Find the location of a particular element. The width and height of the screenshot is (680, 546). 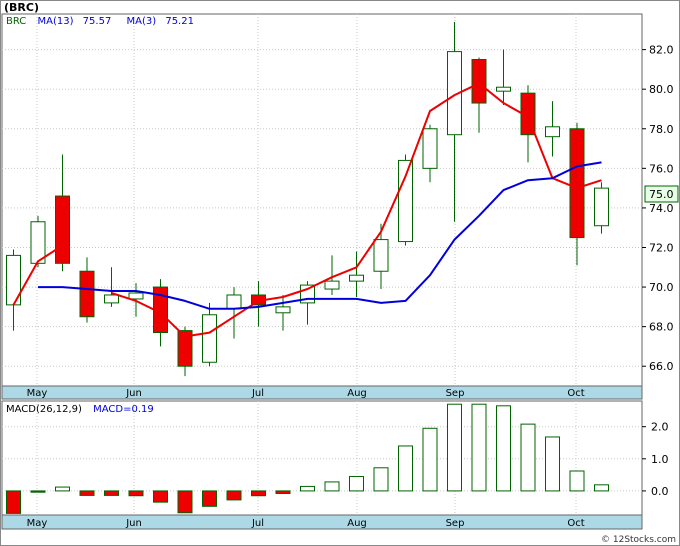

macd-tick-label-2: 2.0 is located at coordinates (660, 427).